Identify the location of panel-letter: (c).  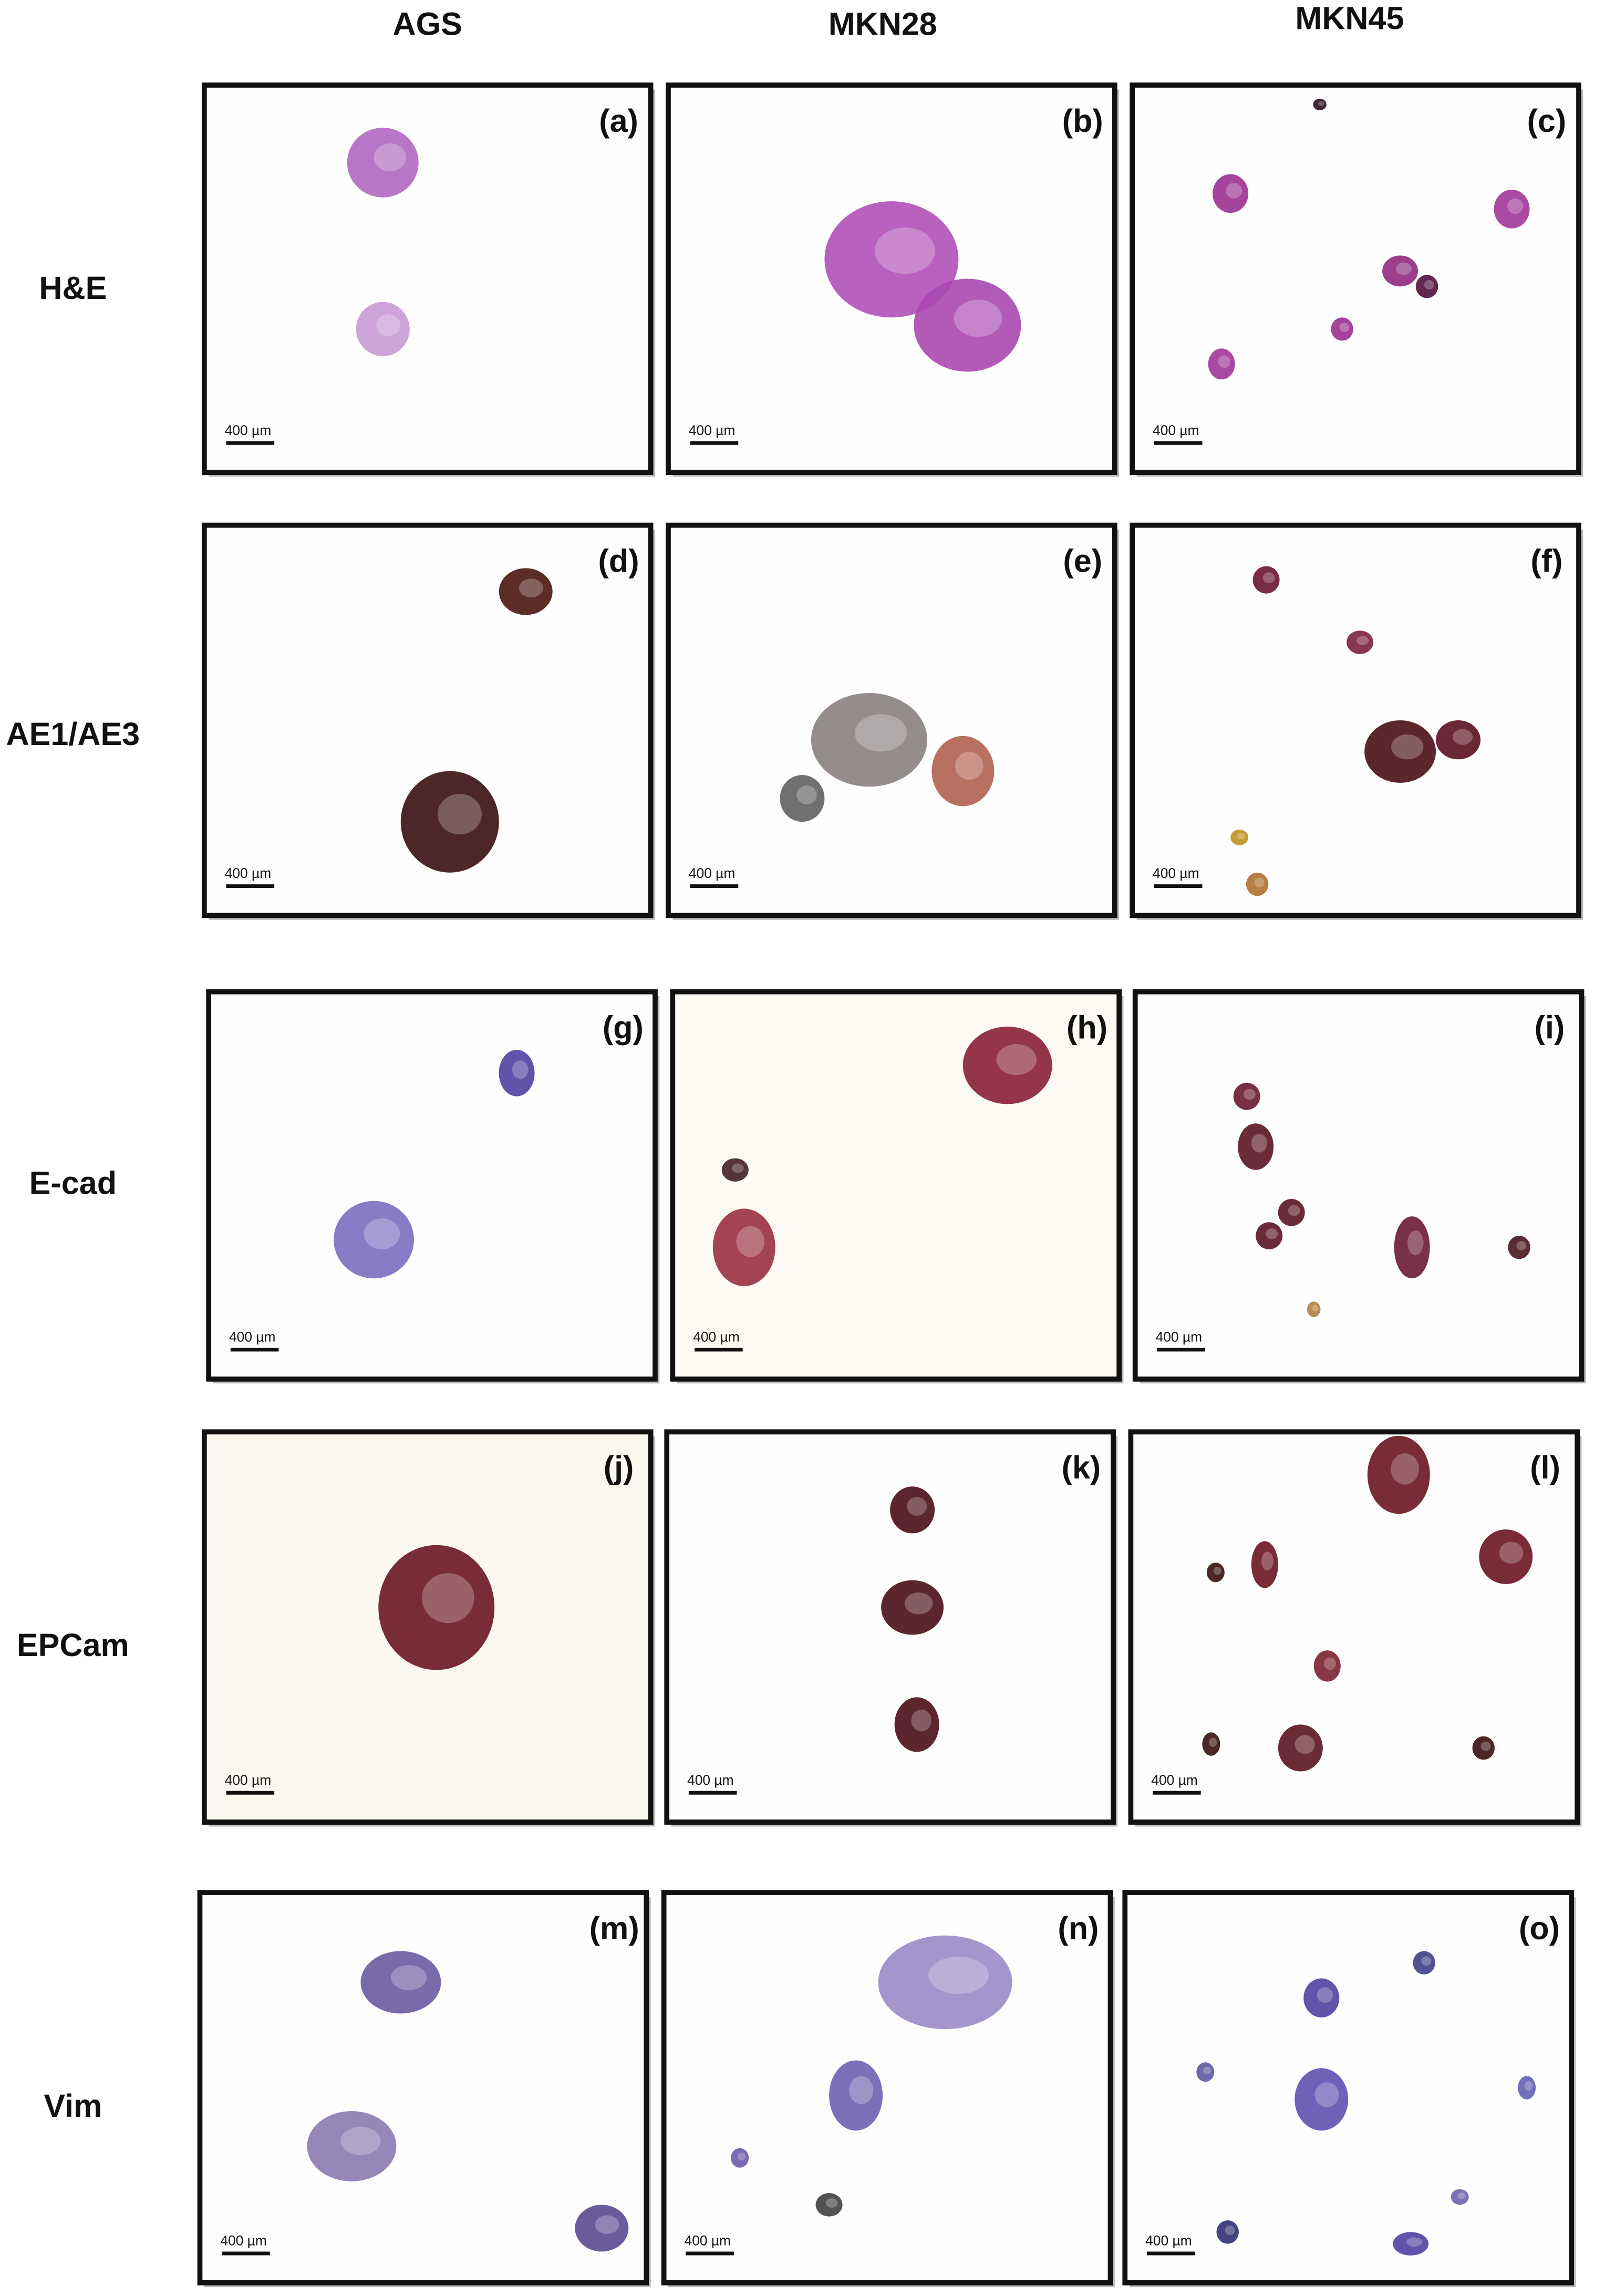
(1547, 121).